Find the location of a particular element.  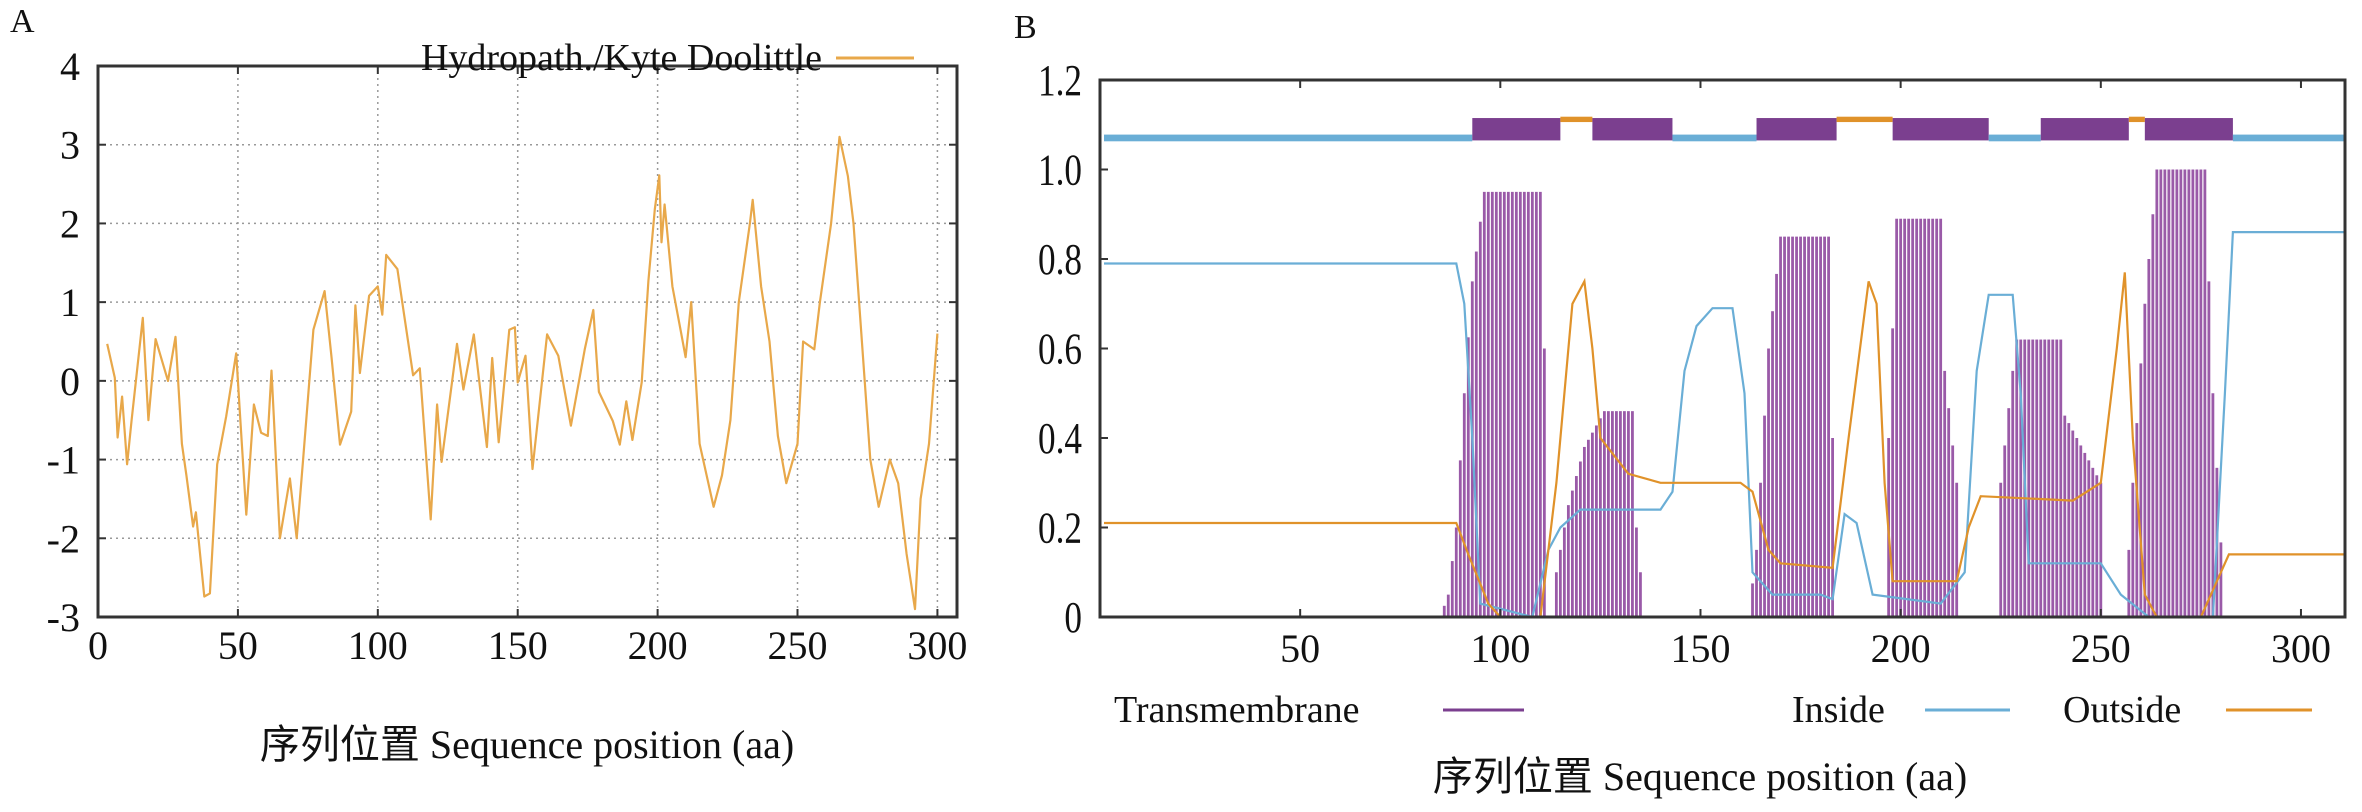

y-tick-label: 0.6 is located at coordinates (1060, 349).